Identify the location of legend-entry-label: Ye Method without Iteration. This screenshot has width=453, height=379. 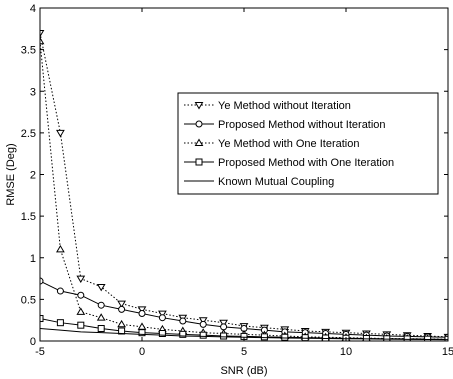
(284, 106).